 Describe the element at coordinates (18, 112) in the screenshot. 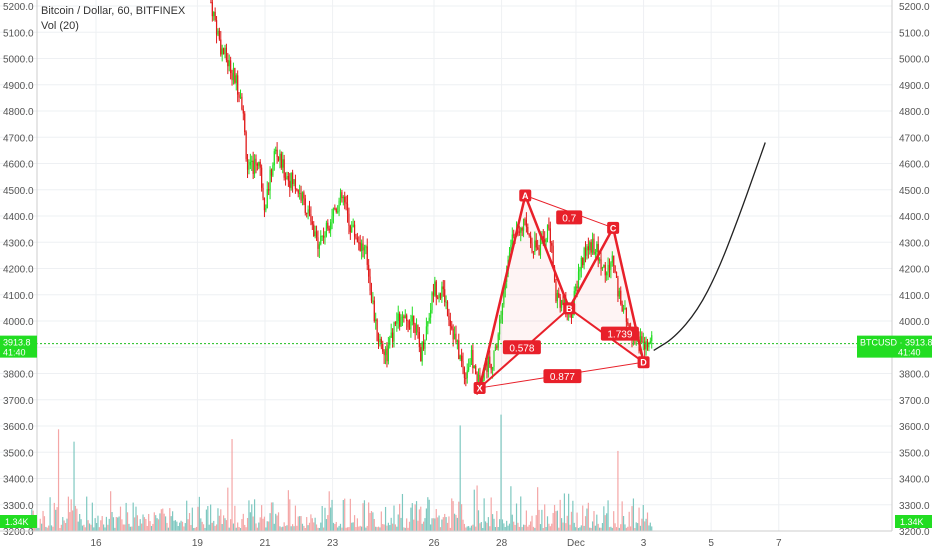

I see `y-tick-label-left: 4800.0` at that location.